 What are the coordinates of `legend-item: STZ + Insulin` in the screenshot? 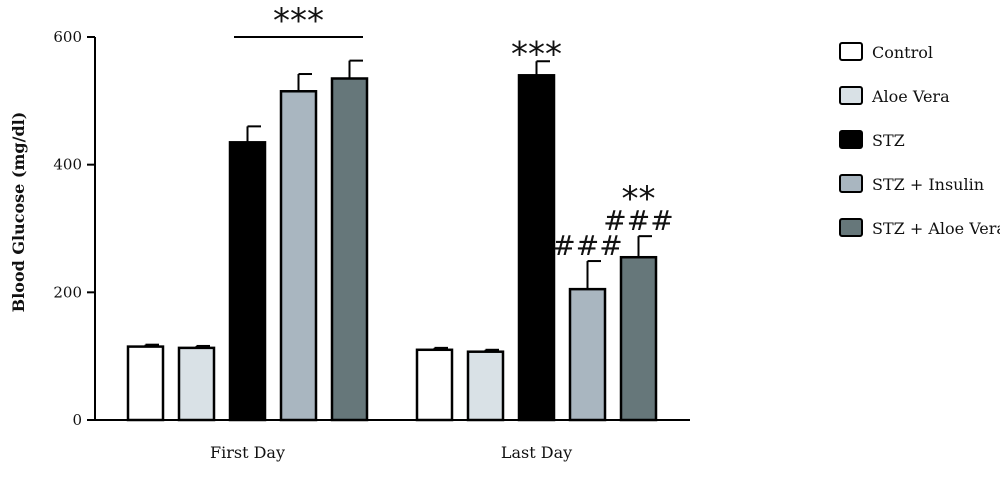 It's located at (911, 184).